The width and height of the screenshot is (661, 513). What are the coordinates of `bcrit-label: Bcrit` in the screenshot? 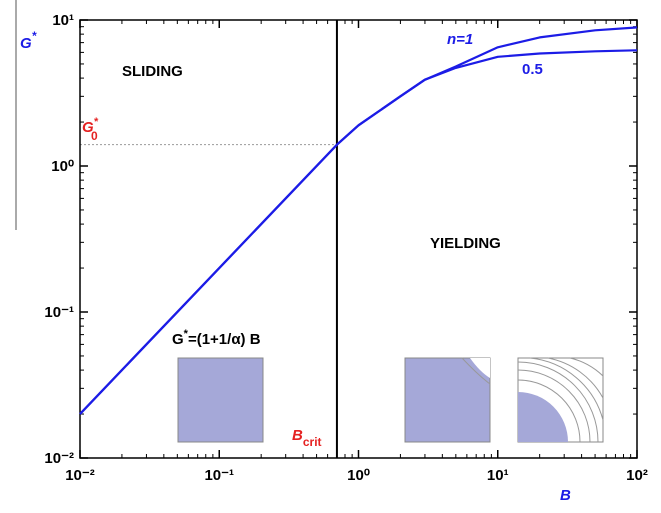 It's located at (307, 438).